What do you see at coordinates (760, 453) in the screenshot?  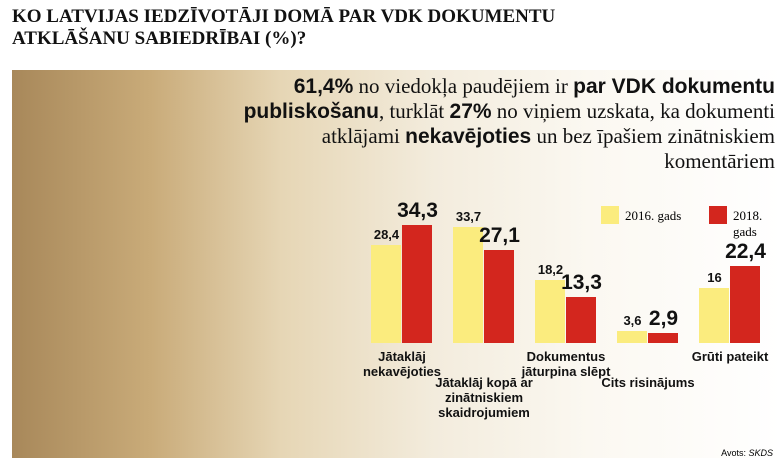 I see `source-name: SKDS` at bounding box center [760, 453].